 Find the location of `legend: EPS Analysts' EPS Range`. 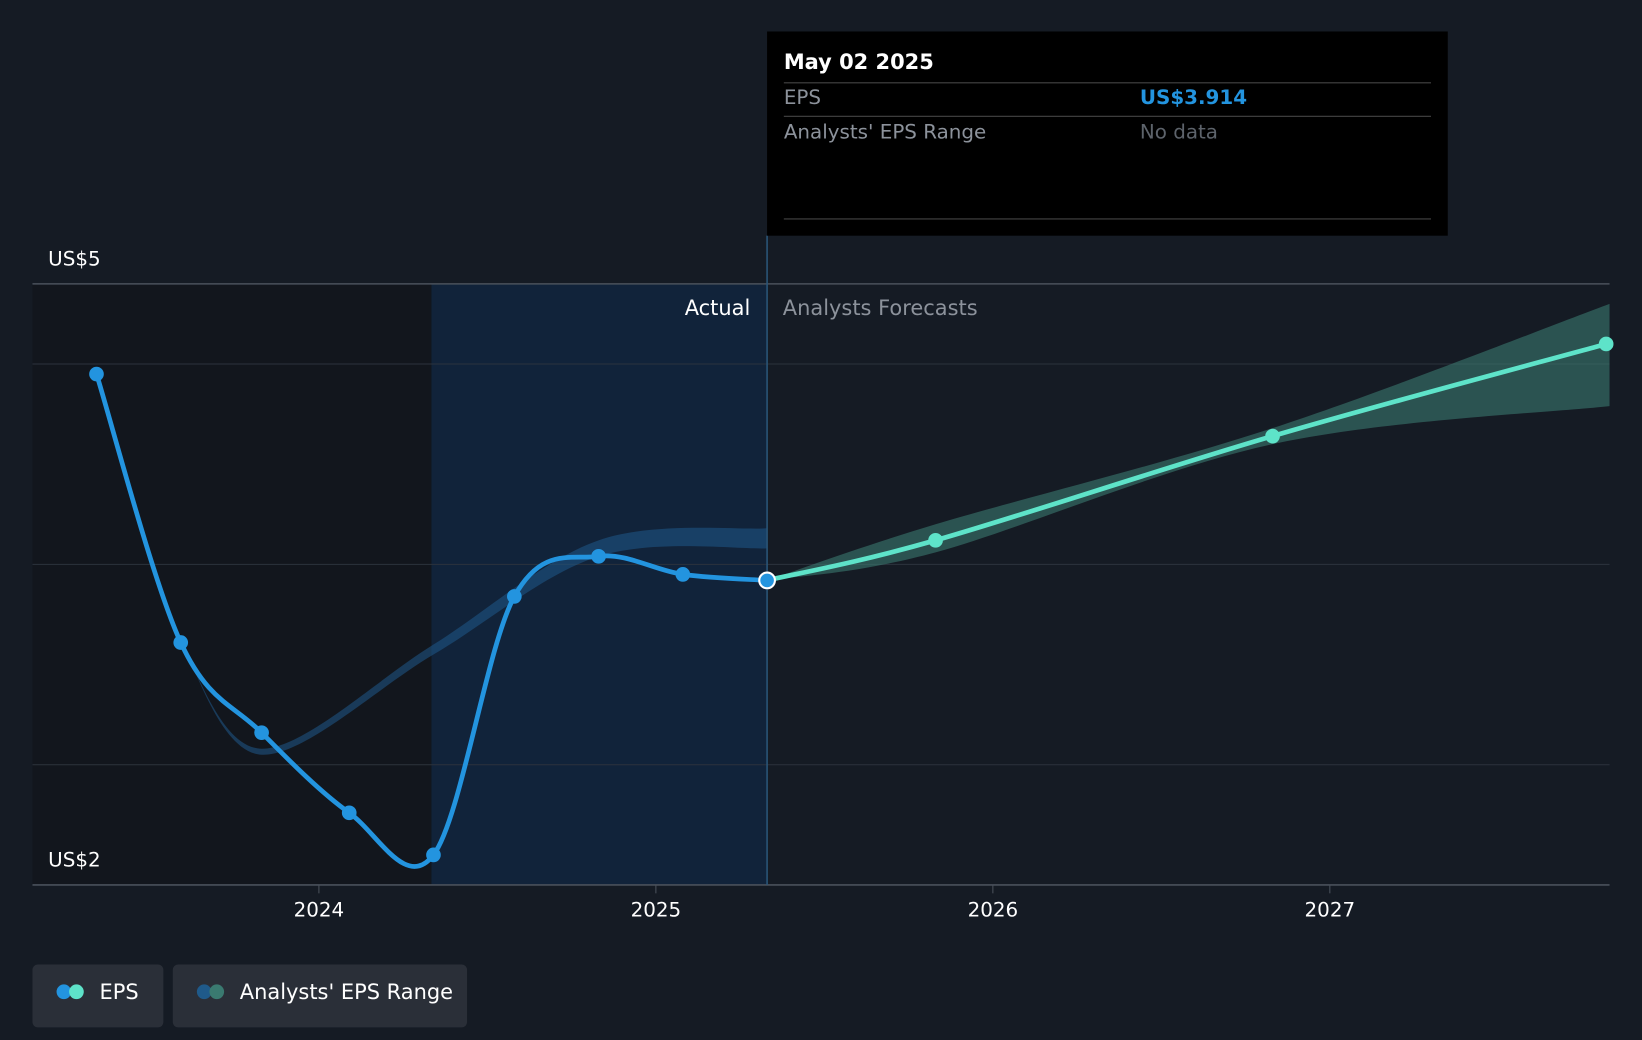

legend: EPS Analysts' EPS Range is located at coordinates (250, 996).